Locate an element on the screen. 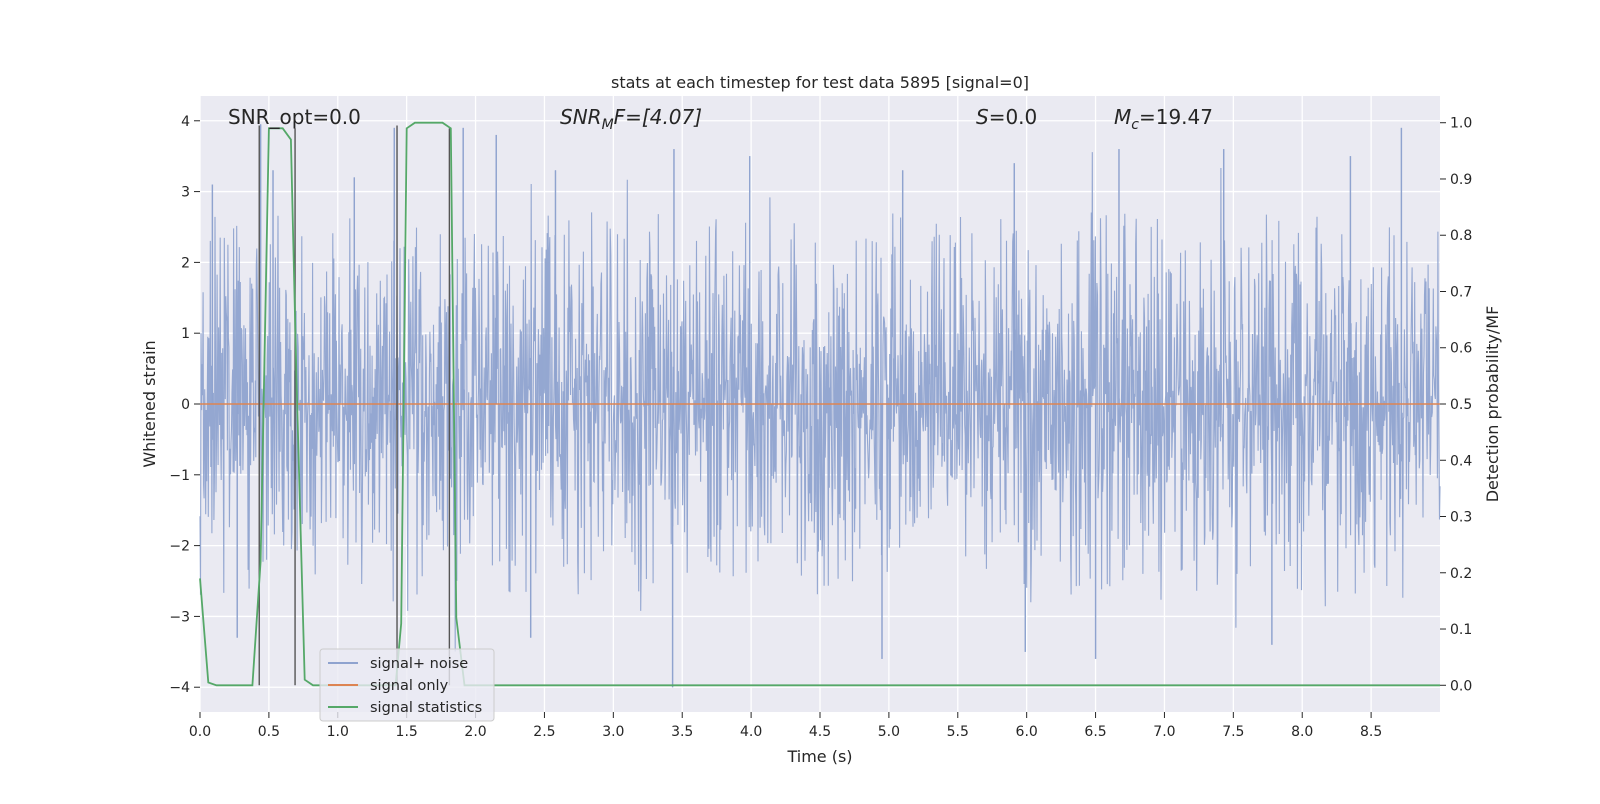 Image resolution: width=1600 pixels, height=804 pixels. x-tick-label: 7.0 is located at coordinates (1164, 732).